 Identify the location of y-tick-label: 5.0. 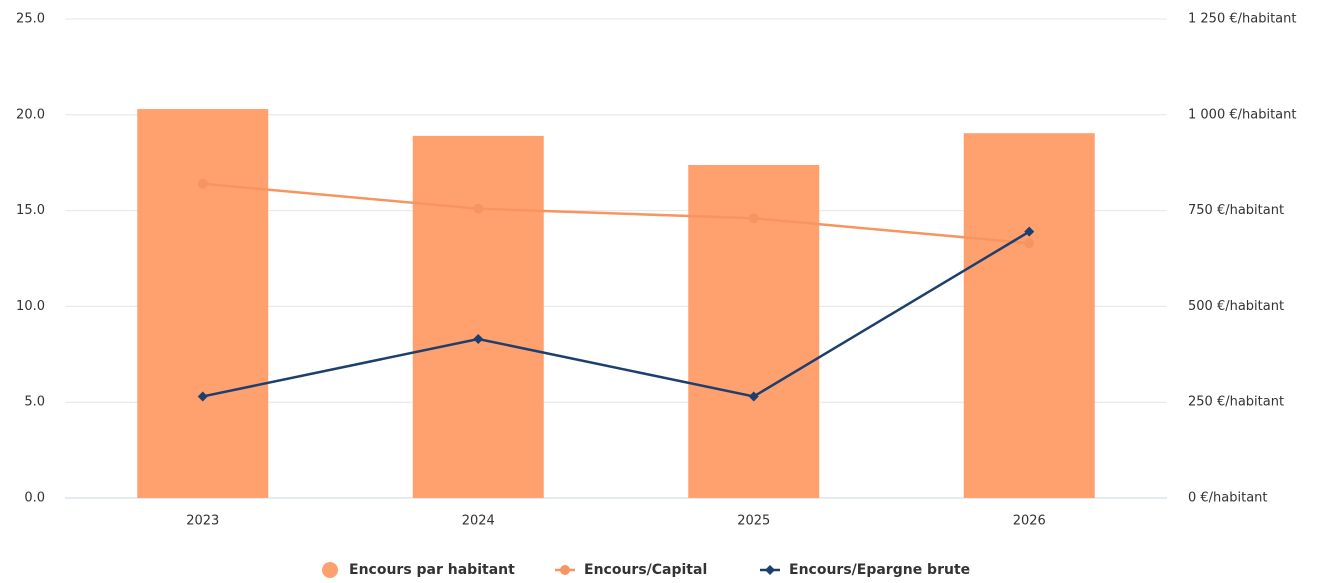
(34, 402).